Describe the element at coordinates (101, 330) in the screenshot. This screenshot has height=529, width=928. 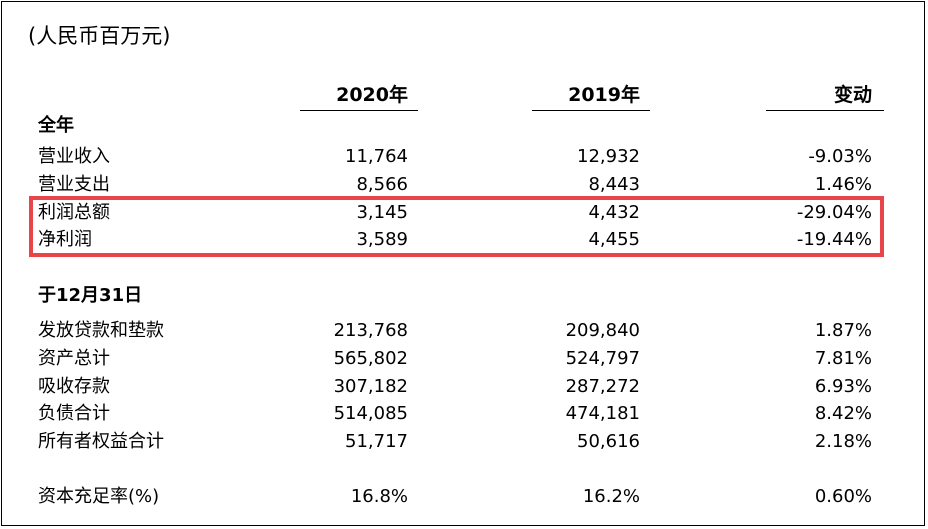
I see `row-label: 发放贷款和垫款` at that location.